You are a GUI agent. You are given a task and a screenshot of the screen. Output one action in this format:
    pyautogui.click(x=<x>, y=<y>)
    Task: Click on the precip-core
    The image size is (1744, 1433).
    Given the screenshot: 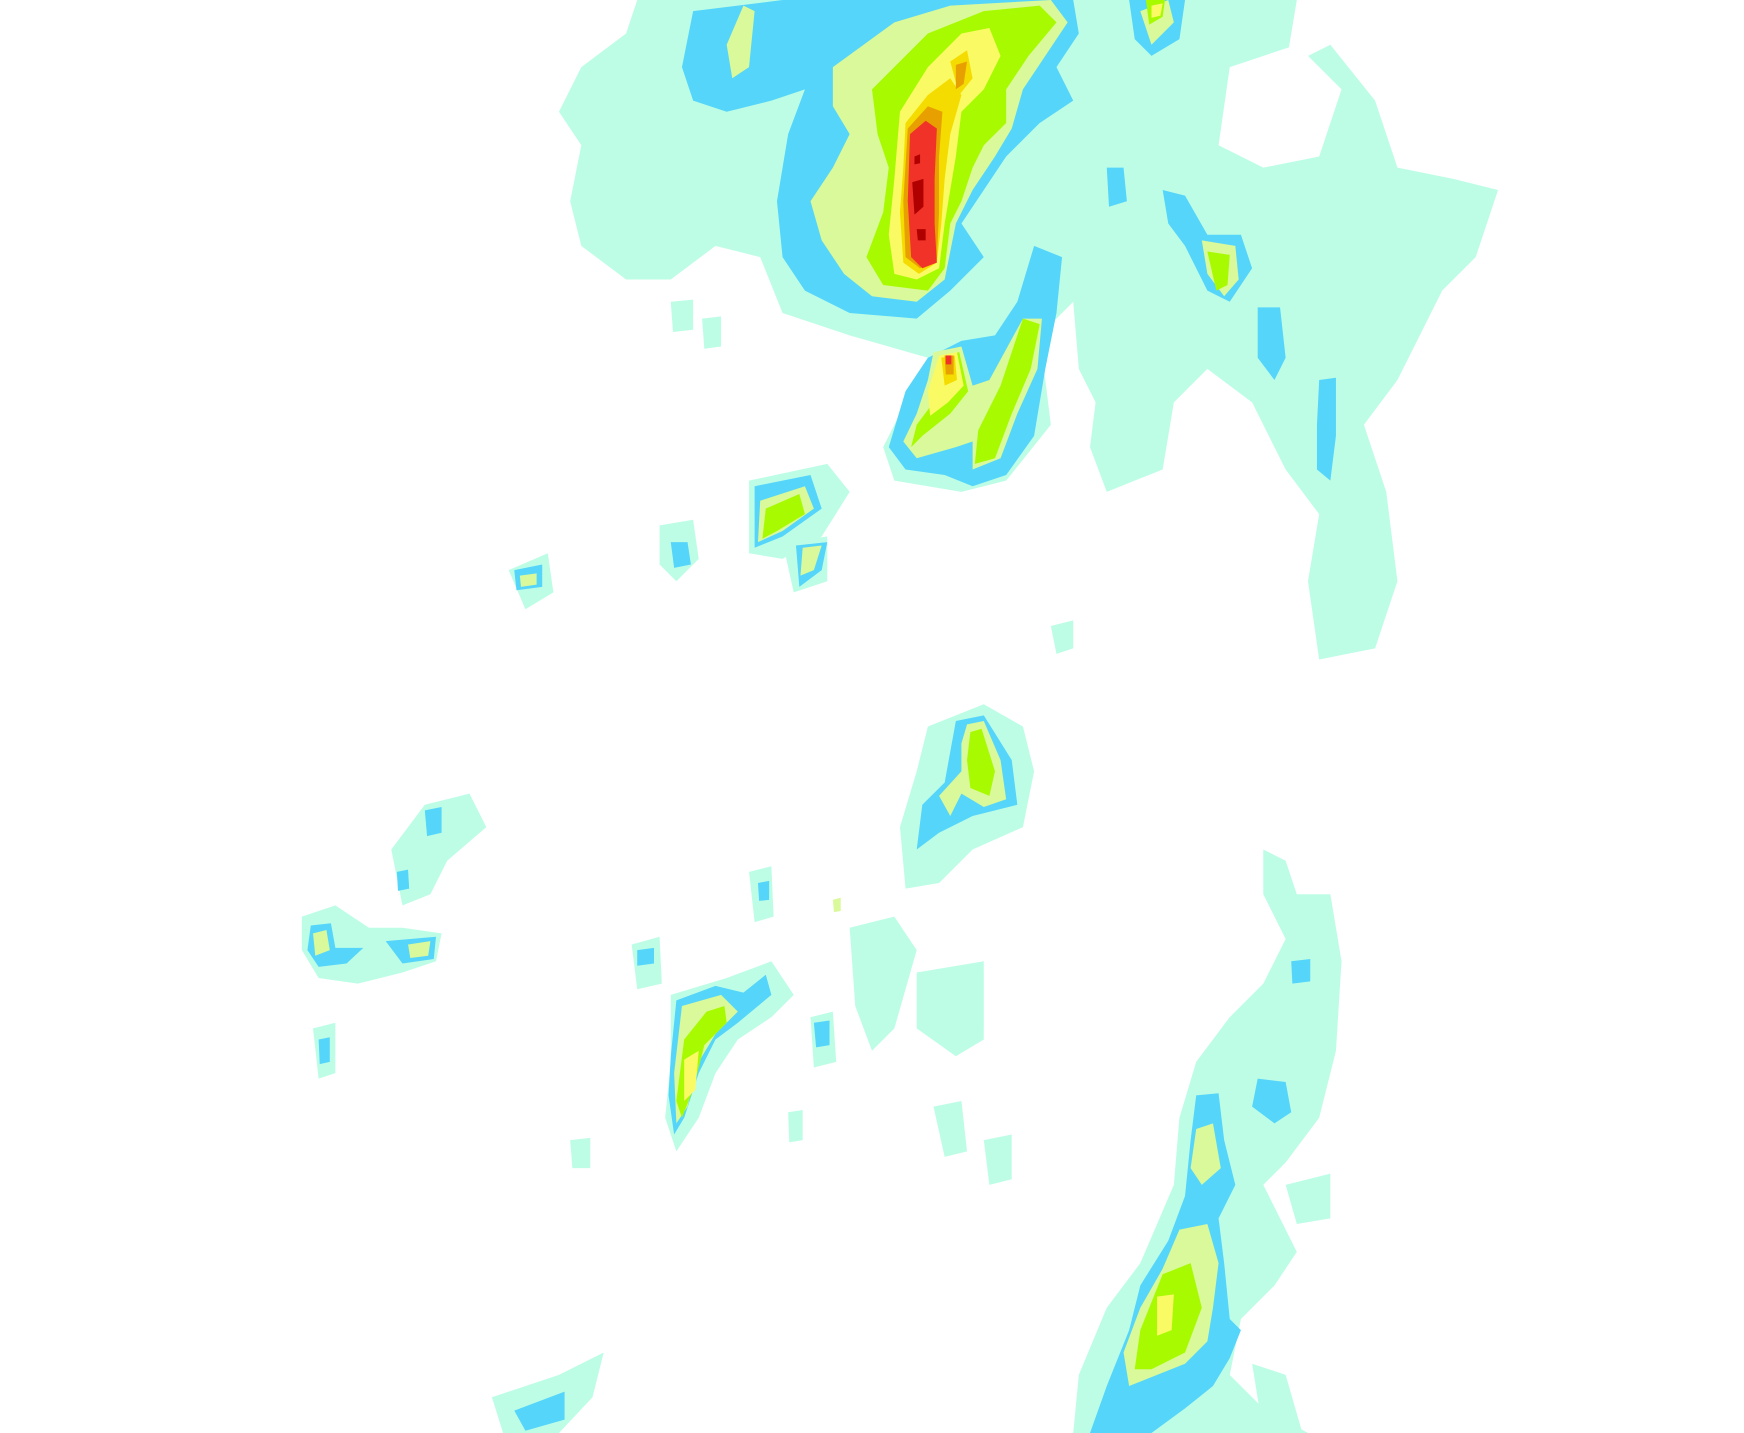 What is the action you would take?
    pyautogui.click(x=961, y=75)
    